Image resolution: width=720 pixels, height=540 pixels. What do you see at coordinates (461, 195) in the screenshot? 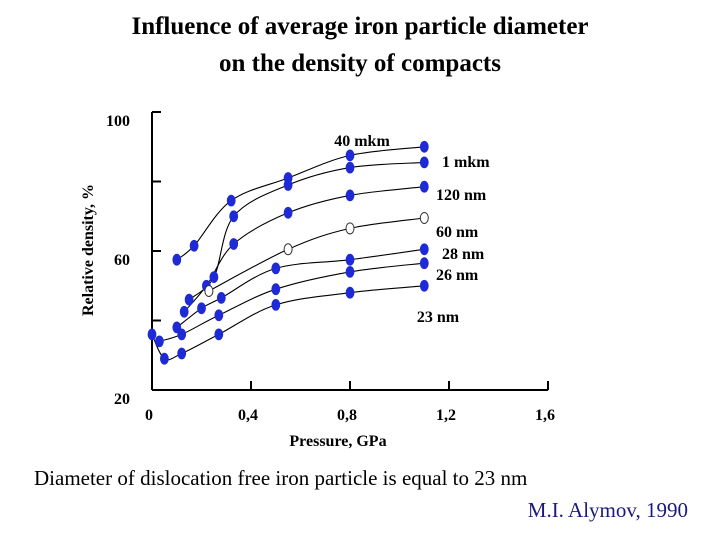
I see `series-label-120-nm: 120 nm` at bounding box center [461, 195].